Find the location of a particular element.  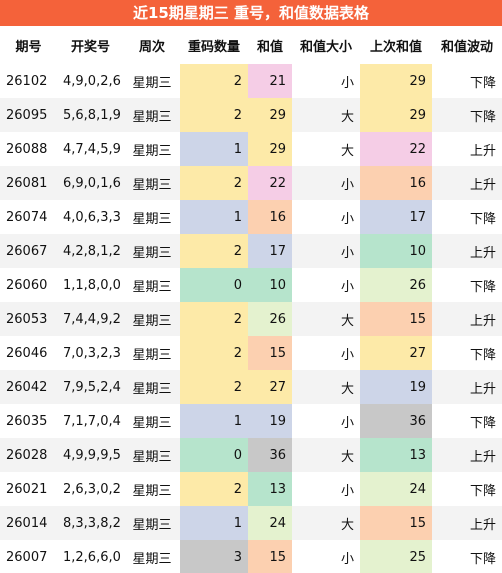

table-row: 26088 4,7,4,5,9 星期三 1 29 大 22 上升 is located at coordinates (251, 149).